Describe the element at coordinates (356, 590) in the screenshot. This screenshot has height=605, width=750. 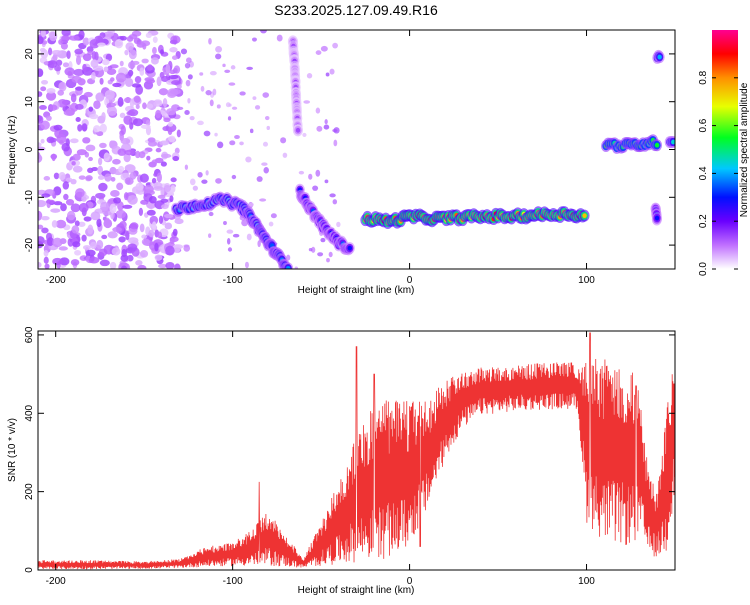
I see `snr-x-axis-label: Height of straight line (km)` at that location.